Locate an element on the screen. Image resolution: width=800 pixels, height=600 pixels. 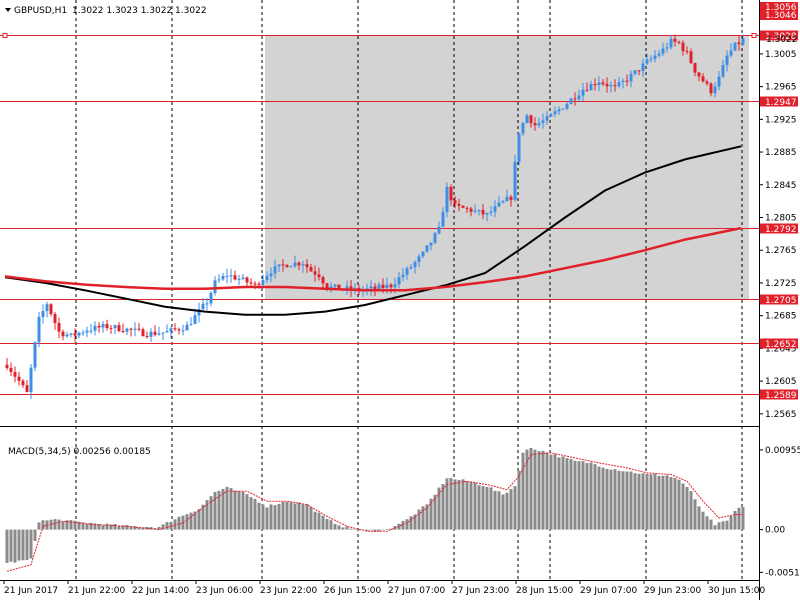
price-tick-label-10: 1.2605 is located at coordinates (781, 382).